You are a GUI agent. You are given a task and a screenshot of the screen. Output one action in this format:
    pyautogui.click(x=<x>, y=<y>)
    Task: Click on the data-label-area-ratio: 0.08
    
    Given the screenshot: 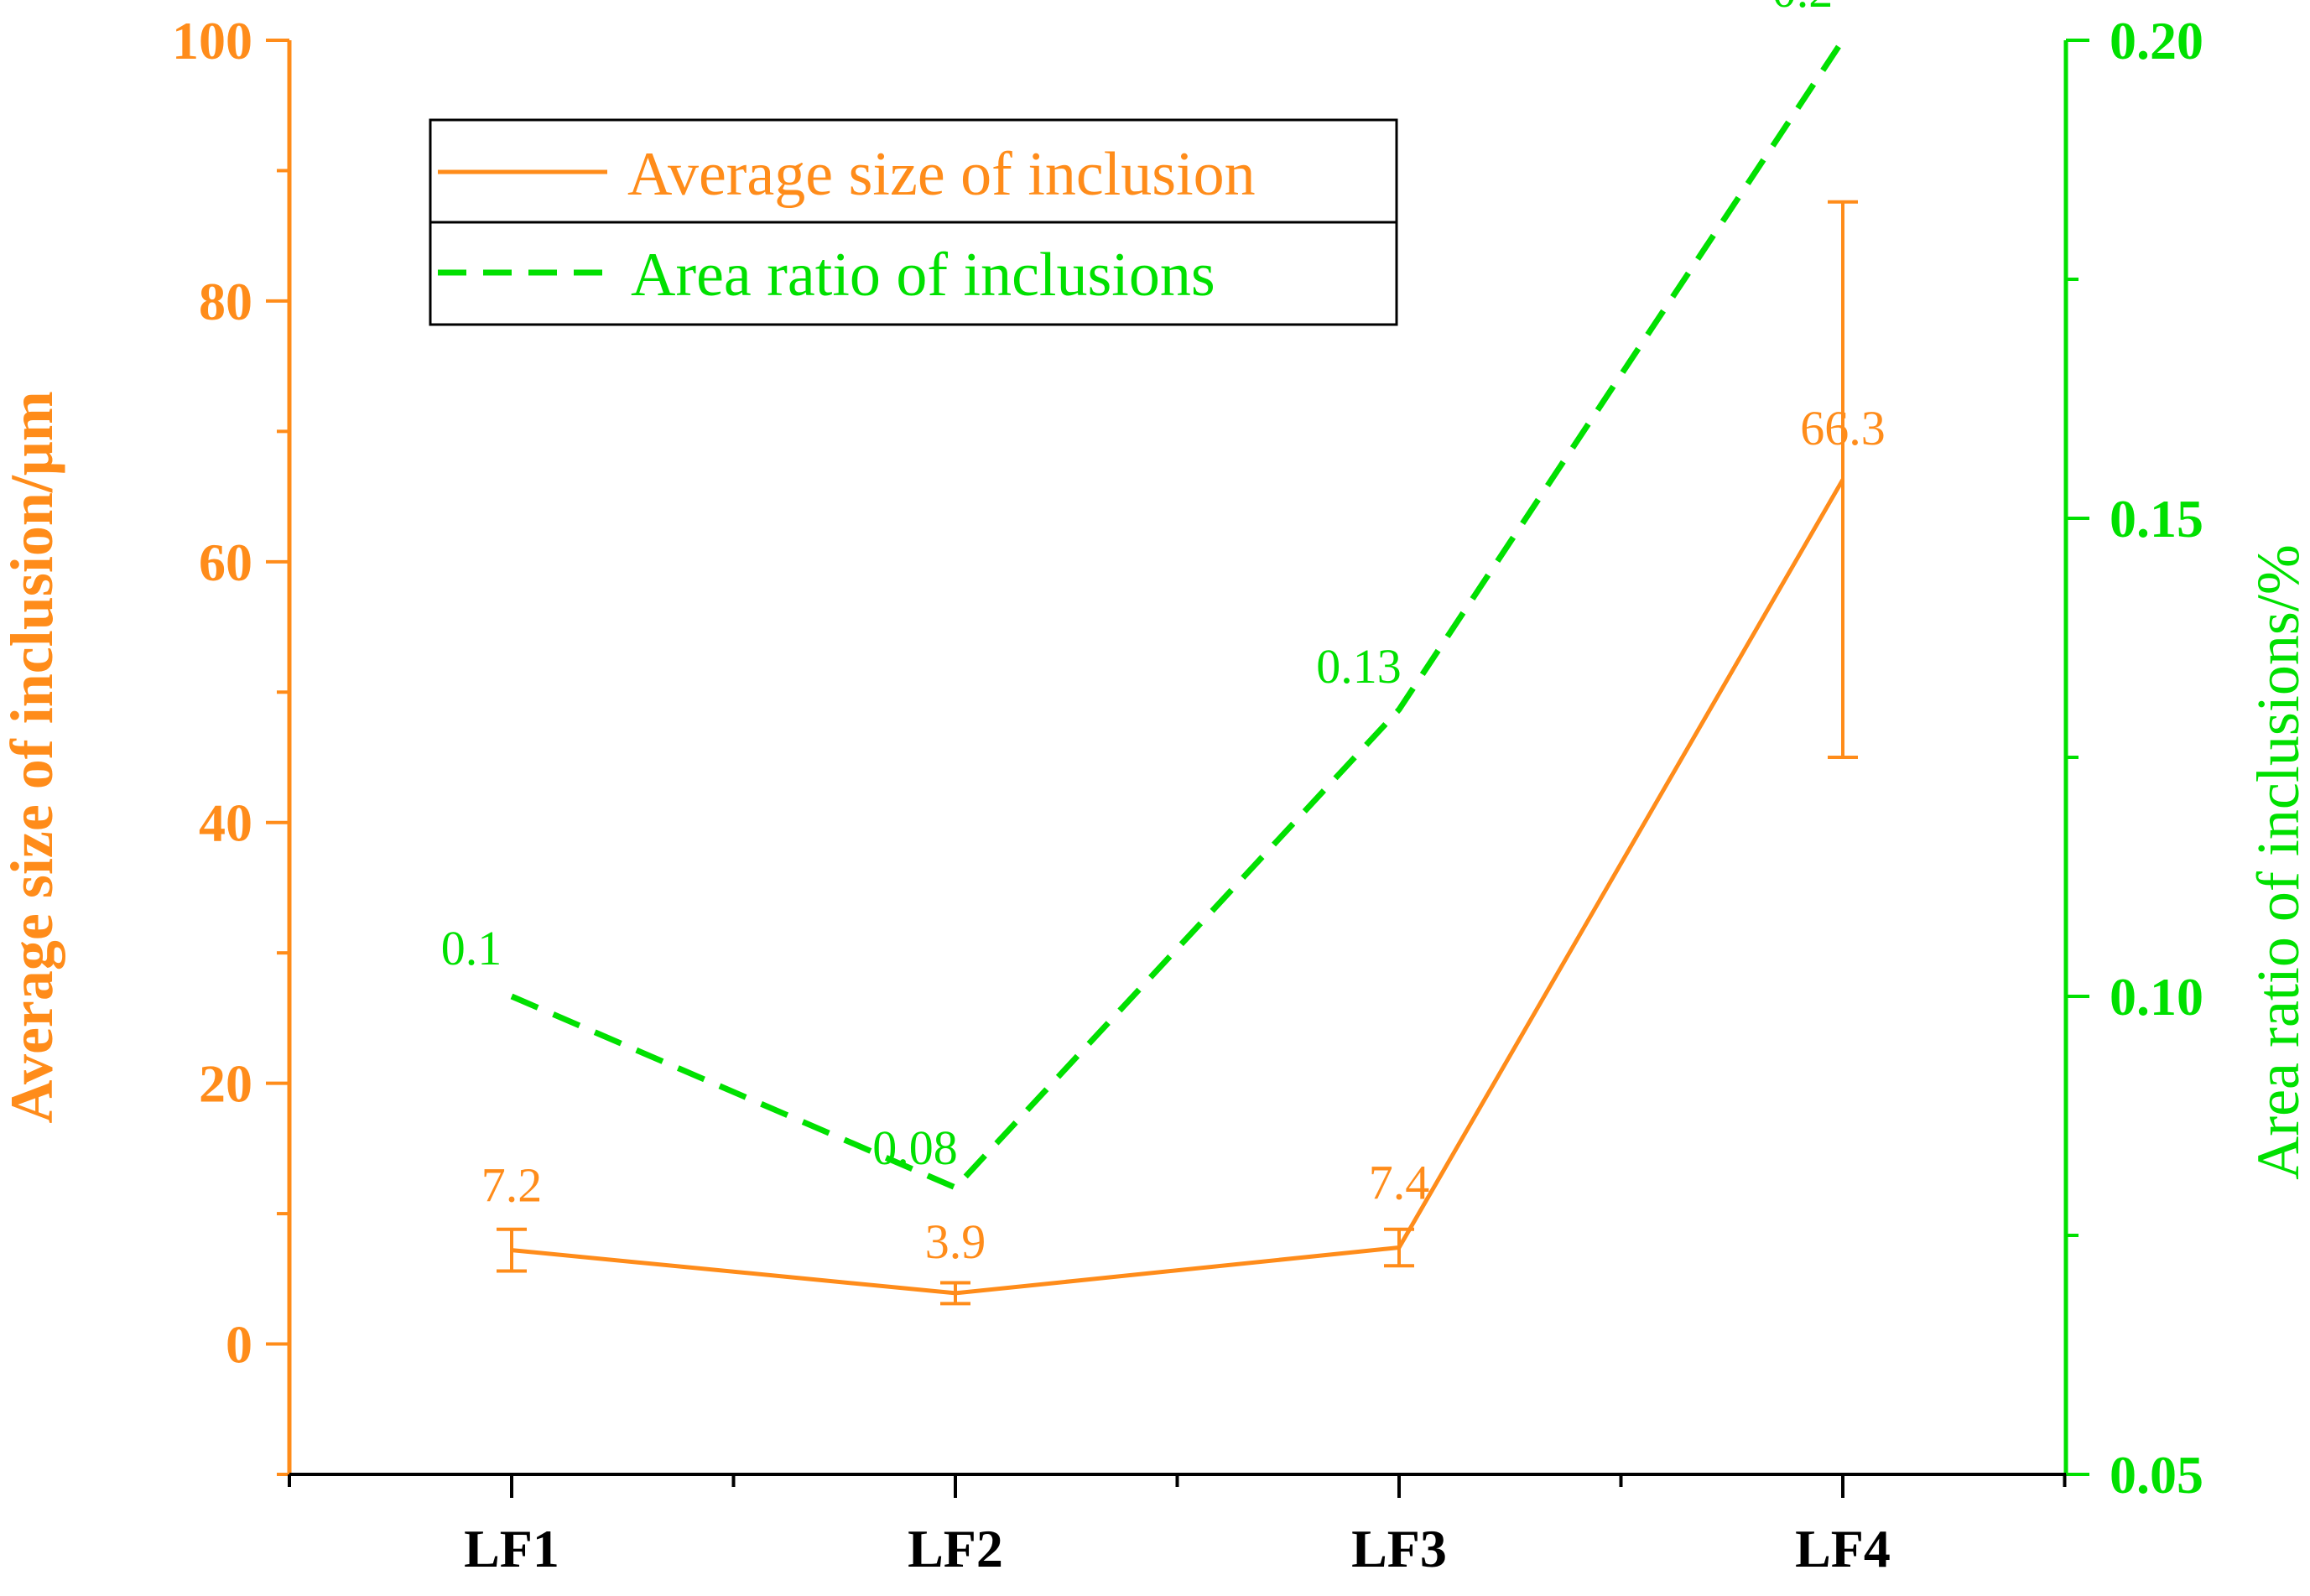 What is the action you would take?
    pyautogui.click(x=915, y=1147)
    